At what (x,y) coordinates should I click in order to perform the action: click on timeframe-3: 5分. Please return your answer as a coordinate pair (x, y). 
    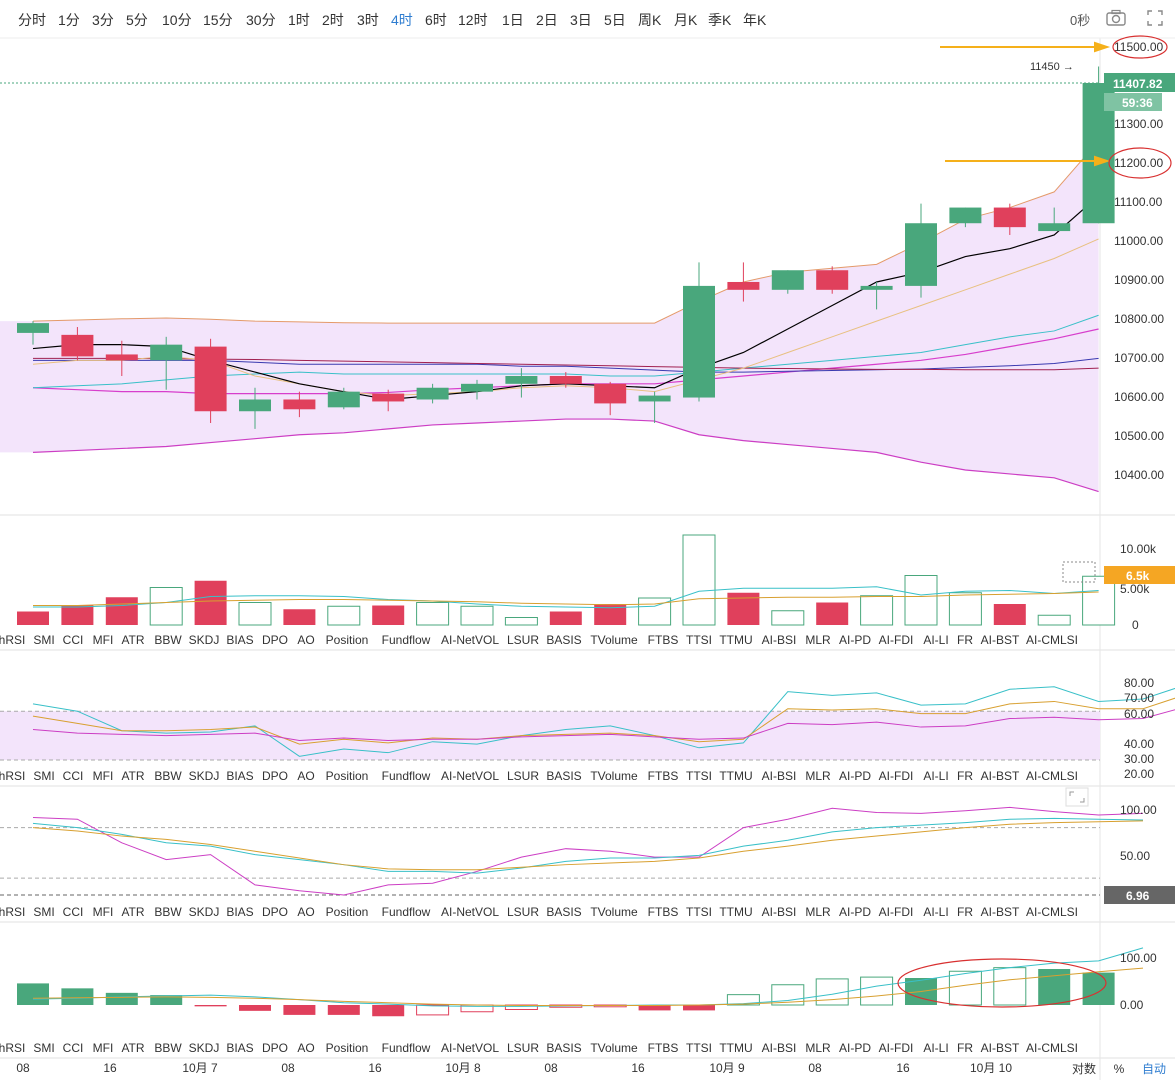
    Looking at the image, I should click on (137, 20).